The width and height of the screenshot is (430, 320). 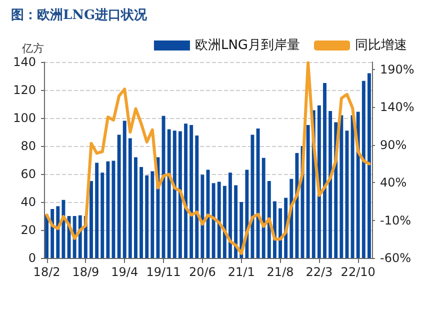 What do you see at coordinates (24, 118) in the screenshot?
I see `y-tick-label: 100` at bounding box center [24, 118].